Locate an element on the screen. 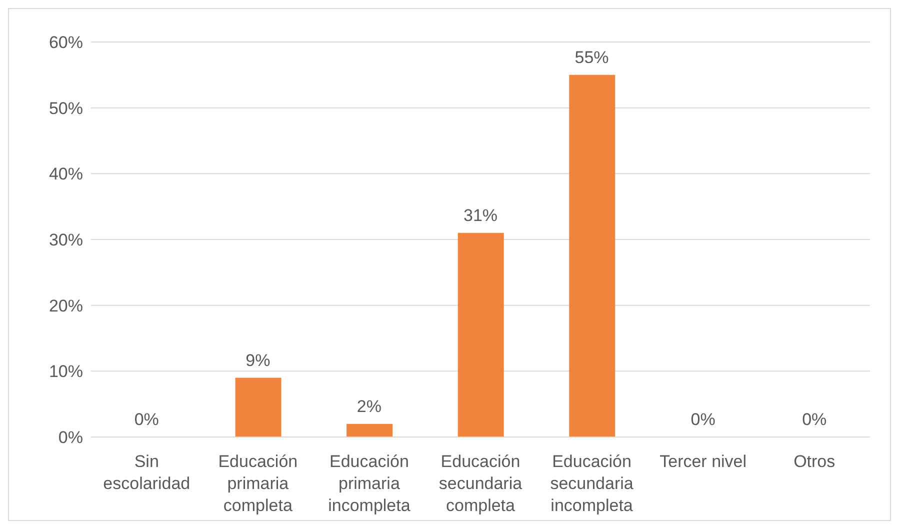  x-tick-label: Educación secundaria completa is located at coordinates (480, 483).